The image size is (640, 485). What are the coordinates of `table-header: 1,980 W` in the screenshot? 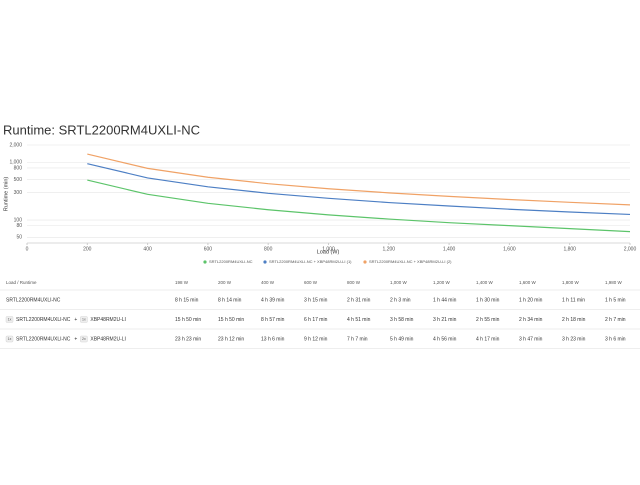 It's located at (614, 282).